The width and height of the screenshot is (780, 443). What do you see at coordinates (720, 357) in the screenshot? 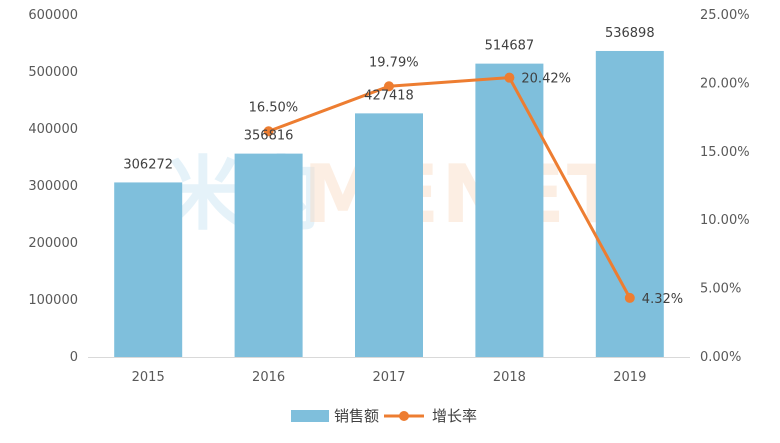
I see `right-tick-label: 0.00%` at bounding box center [720, 357].